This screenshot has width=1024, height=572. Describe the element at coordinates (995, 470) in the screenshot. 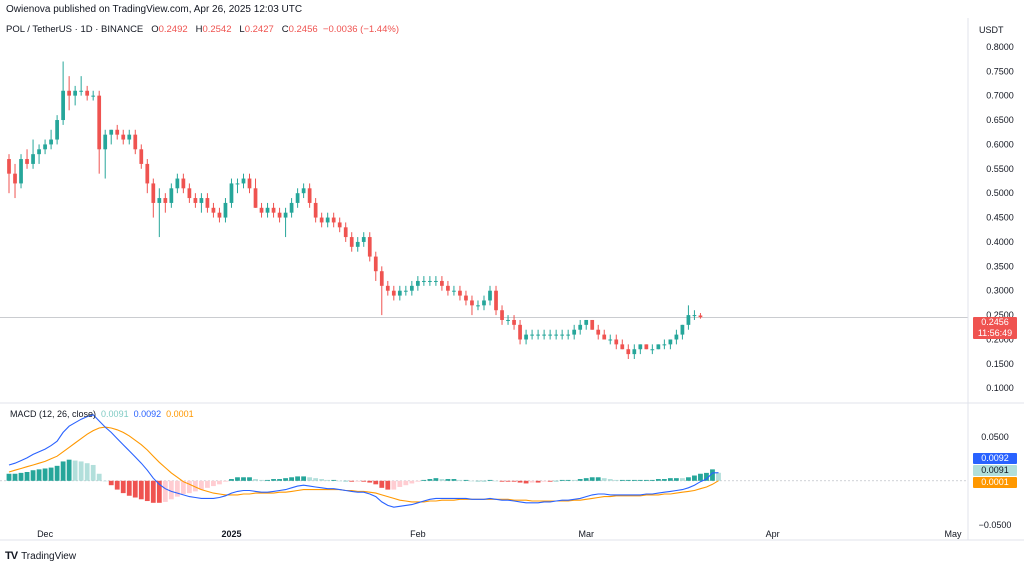

I see `hist-tag: 0.0091` at that location.